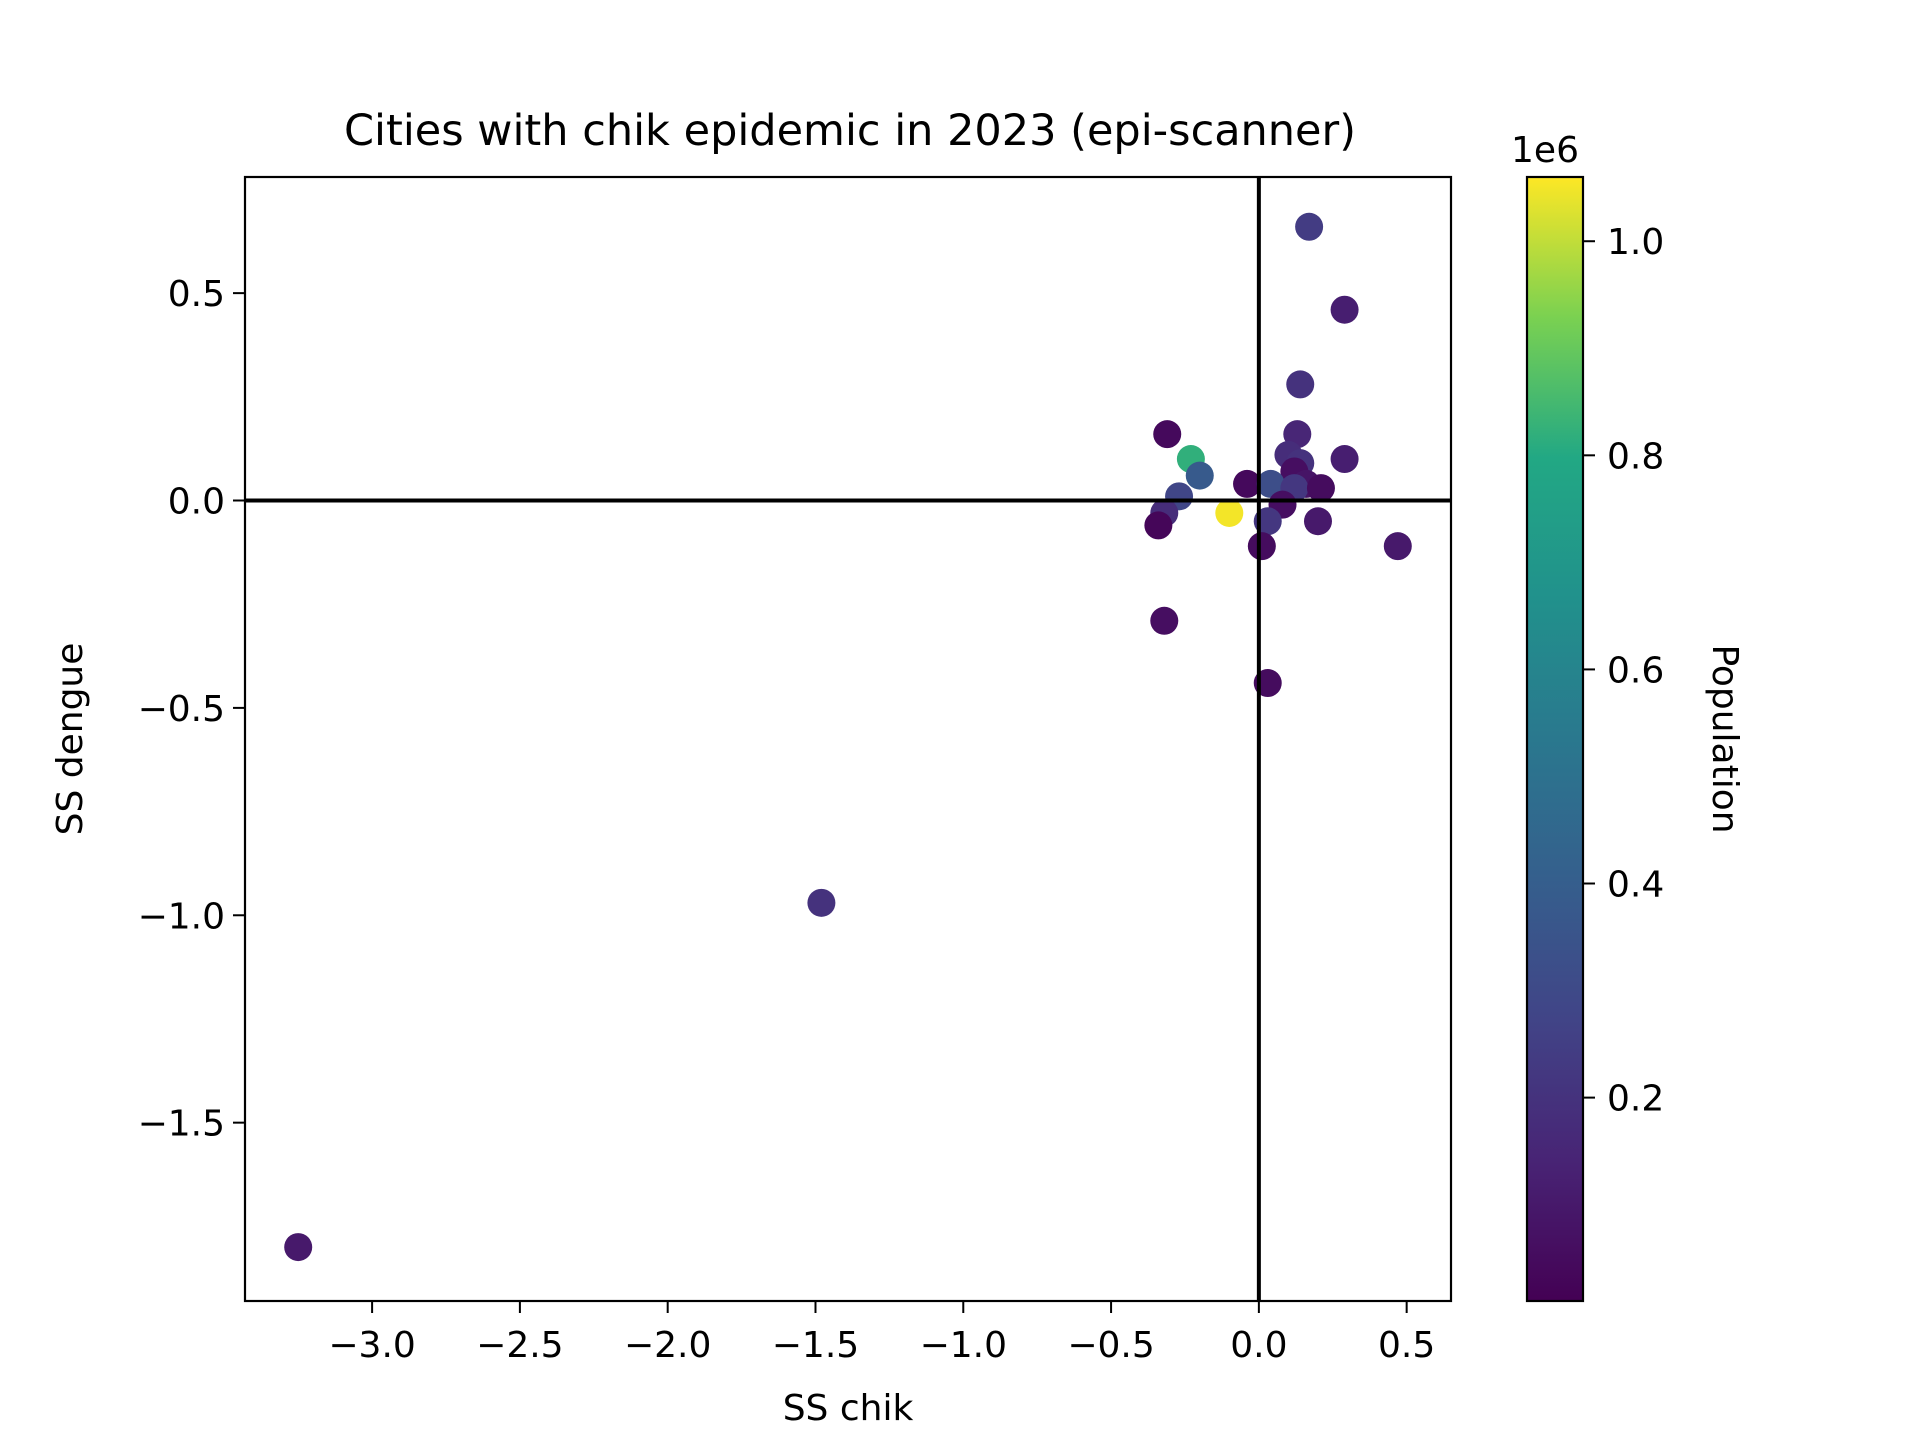 The height and width of the screenshot is (1440, 1920). I want to click on x-tick-label: −1.5, so click(815, 1345).